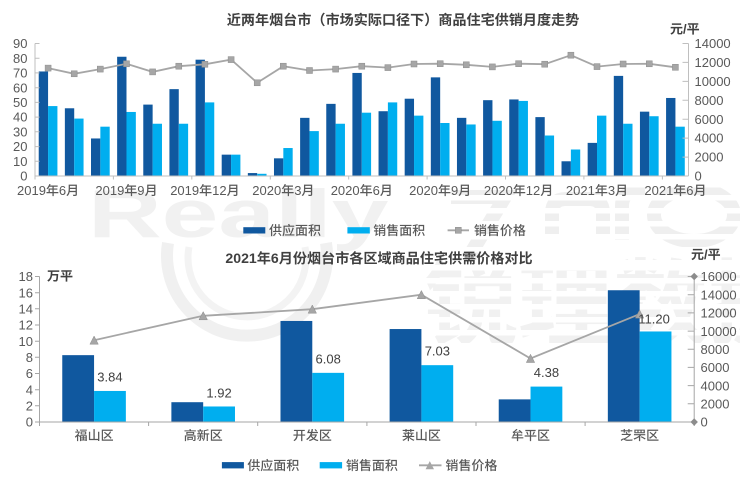  Describe the element at coordinates (29, 357) in the screenshot. I see `svg-text: 8` at that location.